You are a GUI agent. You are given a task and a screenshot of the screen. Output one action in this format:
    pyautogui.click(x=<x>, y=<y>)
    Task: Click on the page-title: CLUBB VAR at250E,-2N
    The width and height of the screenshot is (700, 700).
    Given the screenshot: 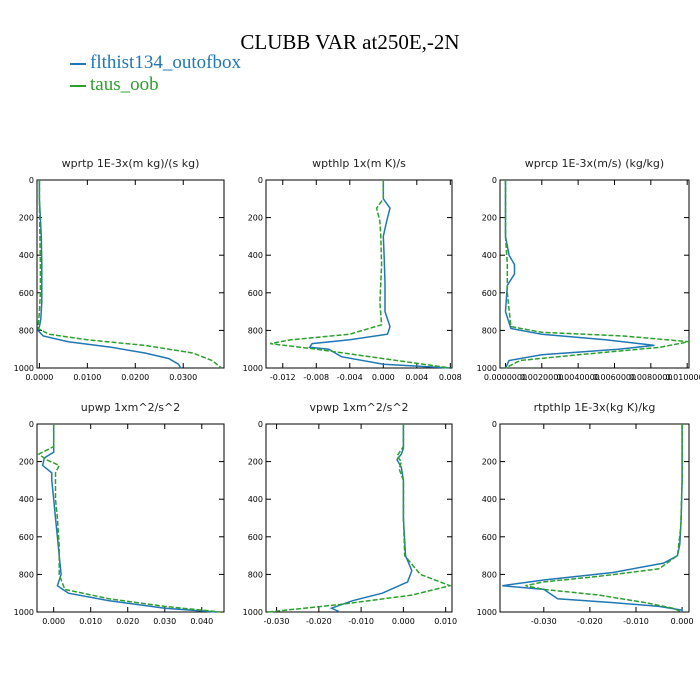 What is the action you would take?
    pyautogui.click(x=350, y=42)
    